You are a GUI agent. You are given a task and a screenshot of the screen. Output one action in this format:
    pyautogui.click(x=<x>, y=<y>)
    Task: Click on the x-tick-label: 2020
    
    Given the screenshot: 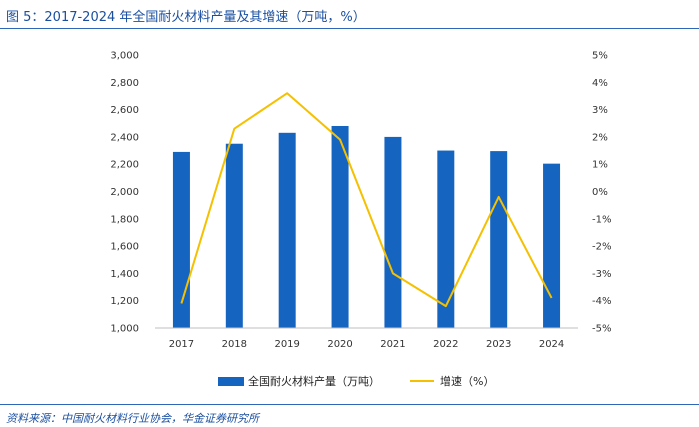 What is the action you would take?
    pyautogui.click(x=339, y=344)
    